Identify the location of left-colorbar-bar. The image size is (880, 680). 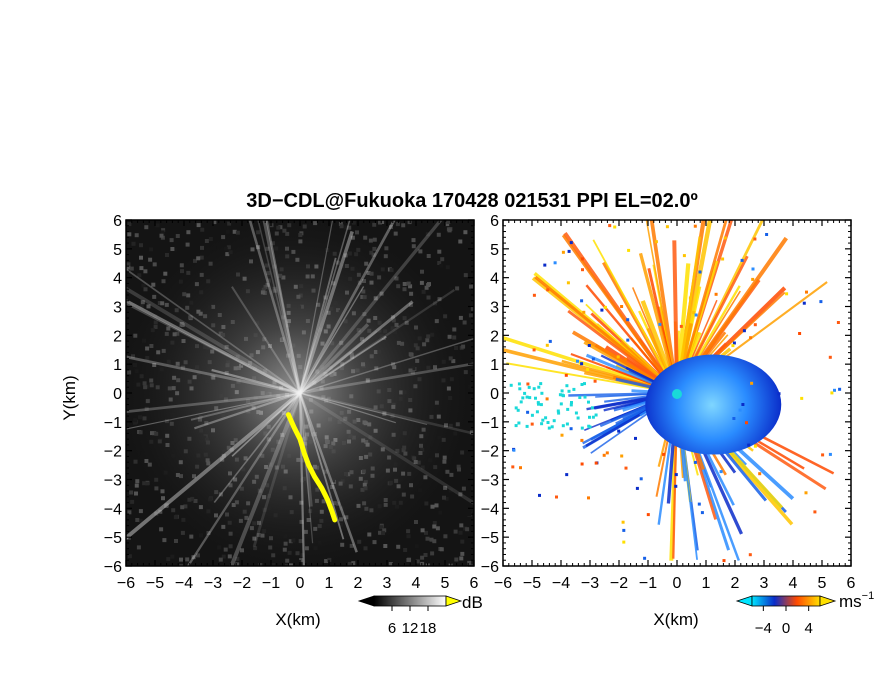
(410, 601).